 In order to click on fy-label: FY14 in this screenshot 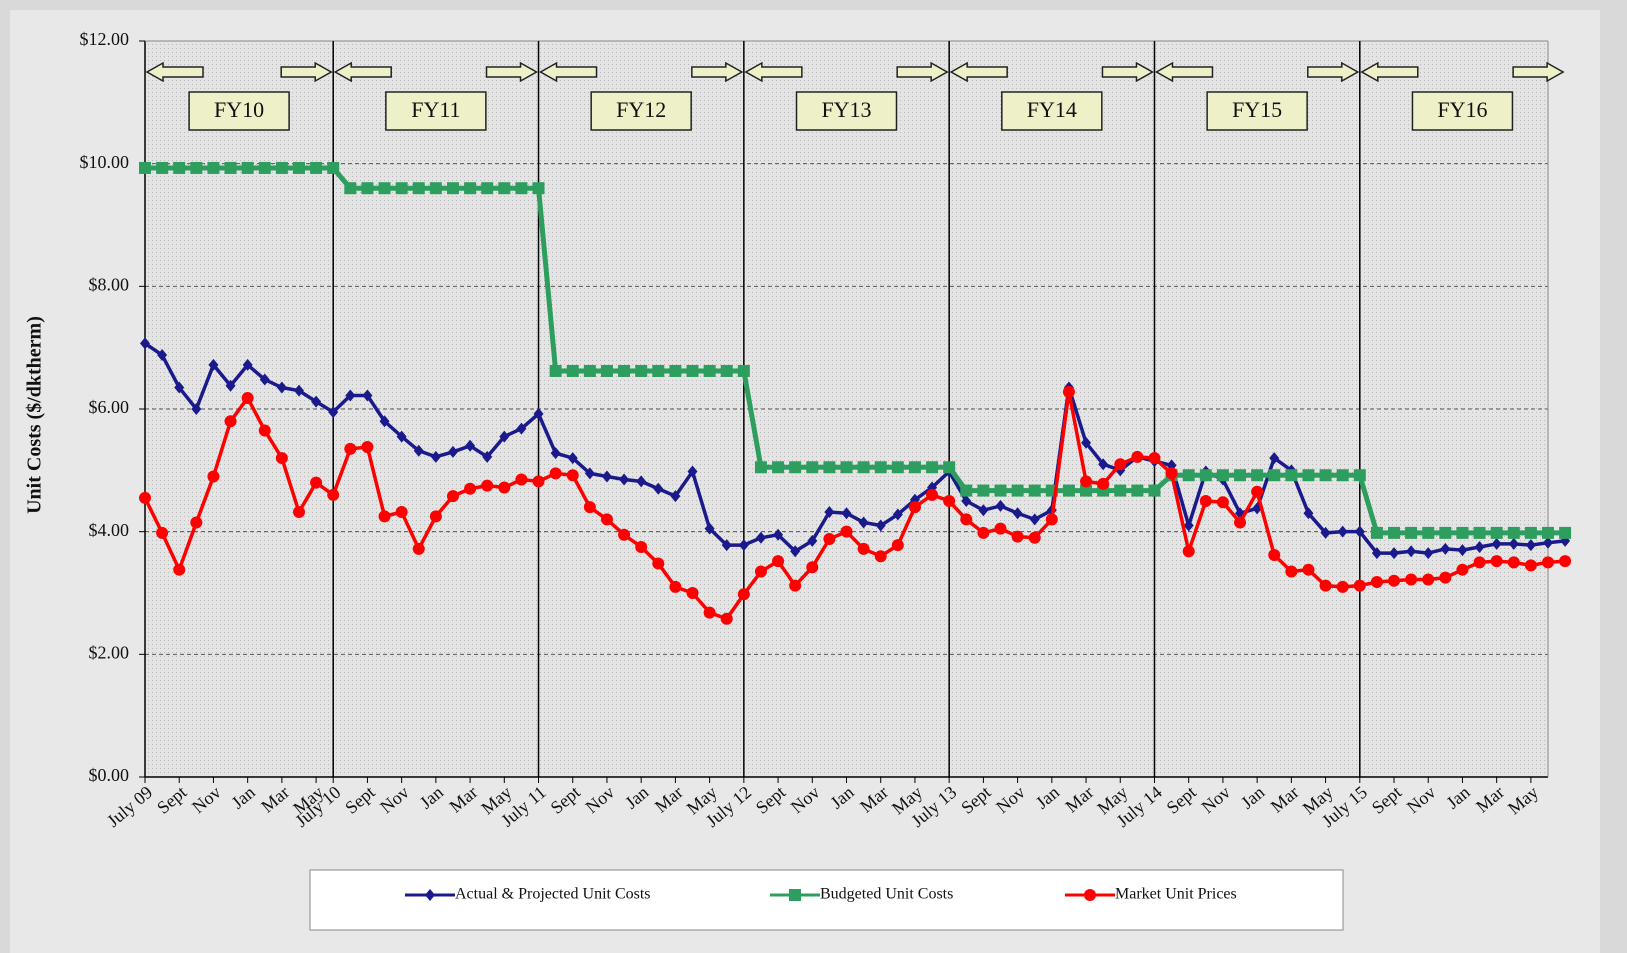, I will do `click(1052, 109)`.